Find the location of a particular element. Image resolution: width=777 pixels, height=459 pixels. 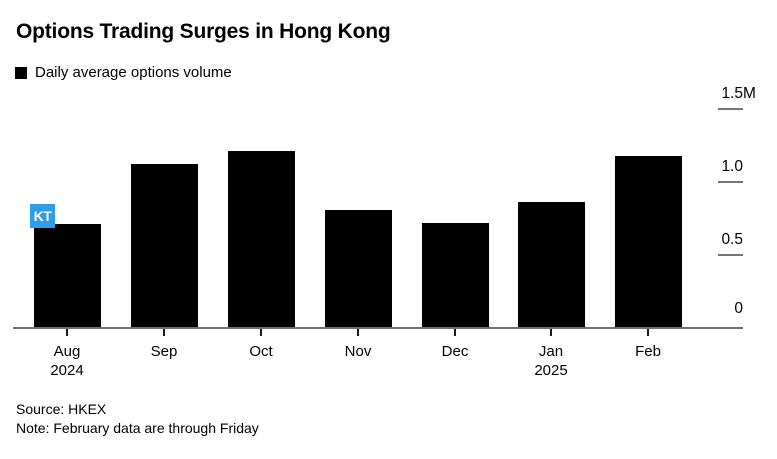

y-tick-number: 0.5 is located at coordinates (732, 239).